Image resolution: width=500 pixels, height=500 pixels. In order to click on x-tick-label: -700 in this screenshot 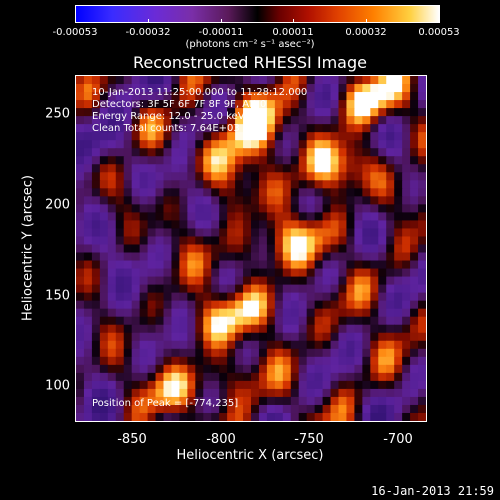, I will do `click(398, 439)`.